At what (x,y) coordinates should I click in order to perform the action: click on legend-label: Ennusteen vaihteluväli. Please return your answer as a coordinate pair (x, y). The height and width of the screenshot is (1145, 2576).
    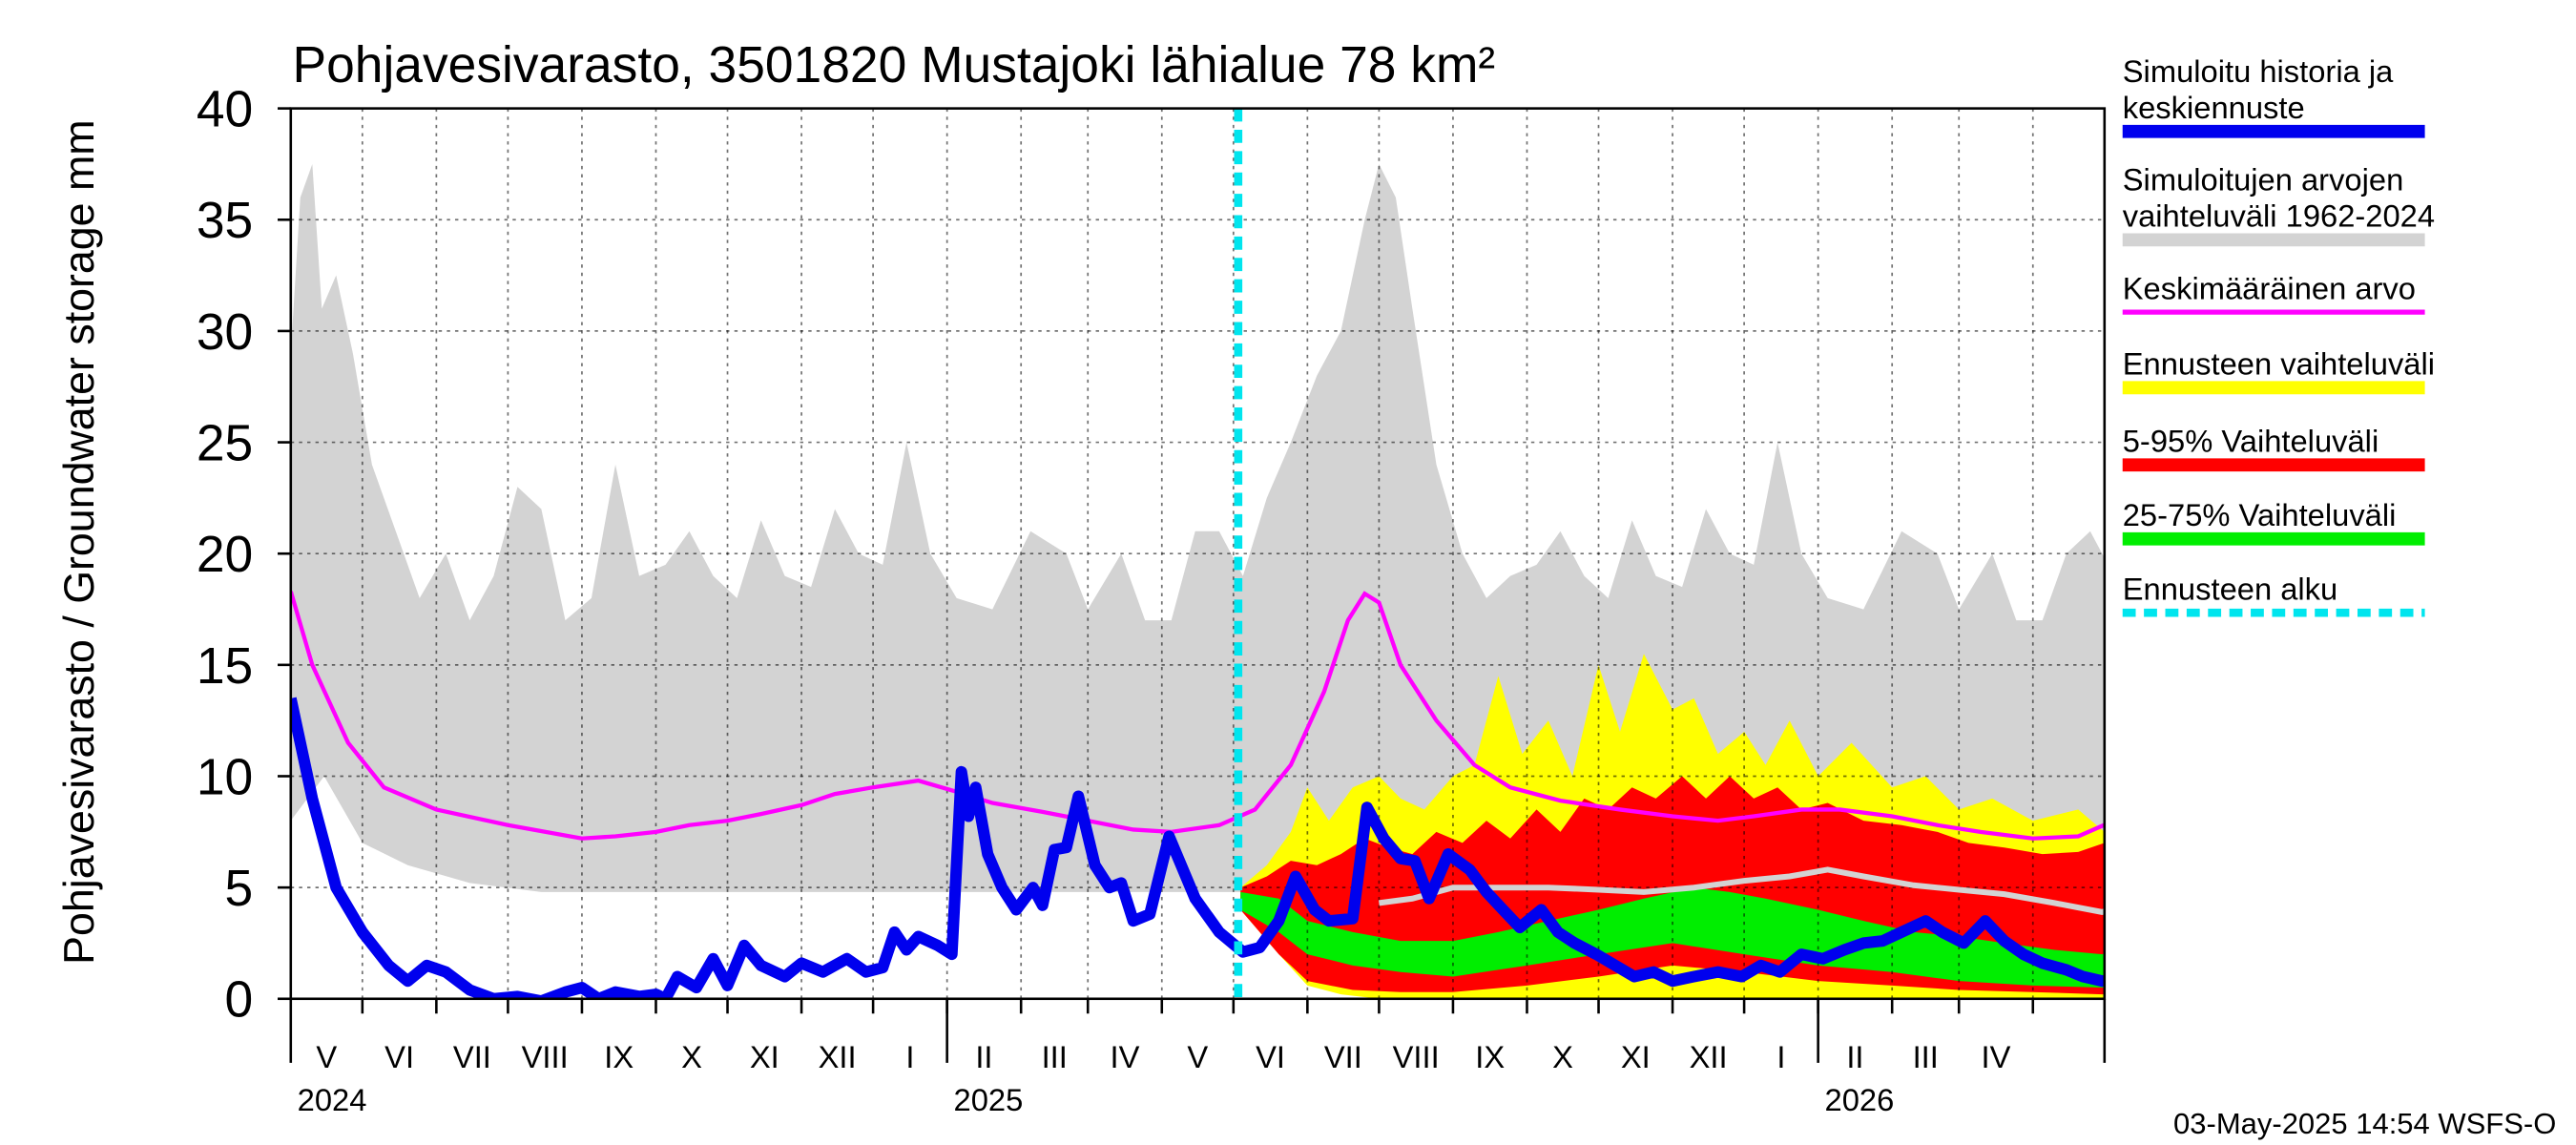
    Looking at the image, I should click on (2279, 364).